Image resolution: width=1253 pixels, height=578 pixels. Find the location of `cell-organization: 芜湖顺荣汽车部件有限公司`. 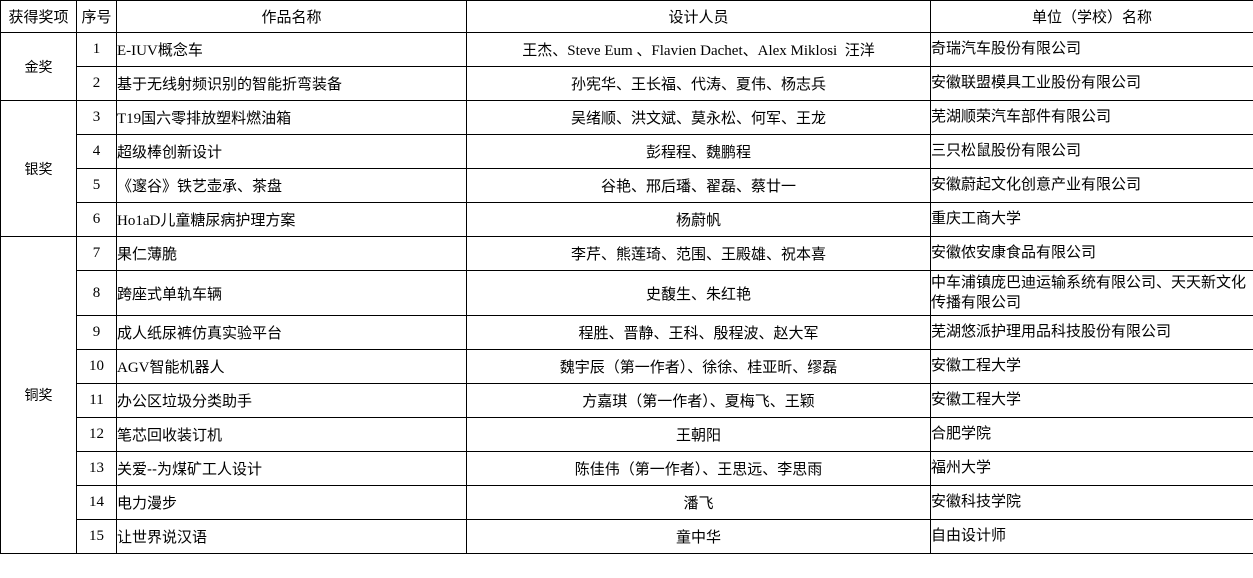

cell-organization: 芜湖顺荣汽车部件有限公司 is located at coordinates (1091, 117).